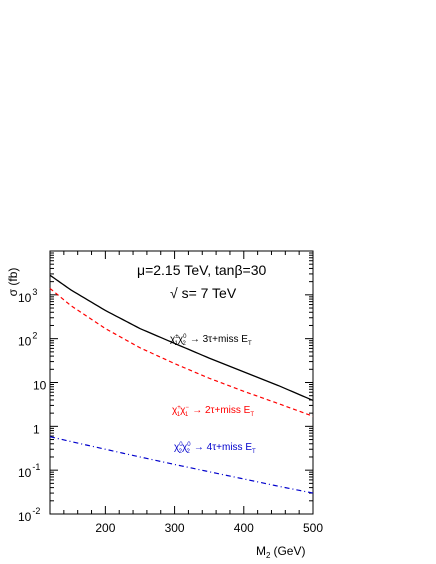 The width and height of the screenshot is (436, 564). Describe the element at coordinates (29, 515) in the screenshot. I see `y-tick-label: 10⁻²` at that location.